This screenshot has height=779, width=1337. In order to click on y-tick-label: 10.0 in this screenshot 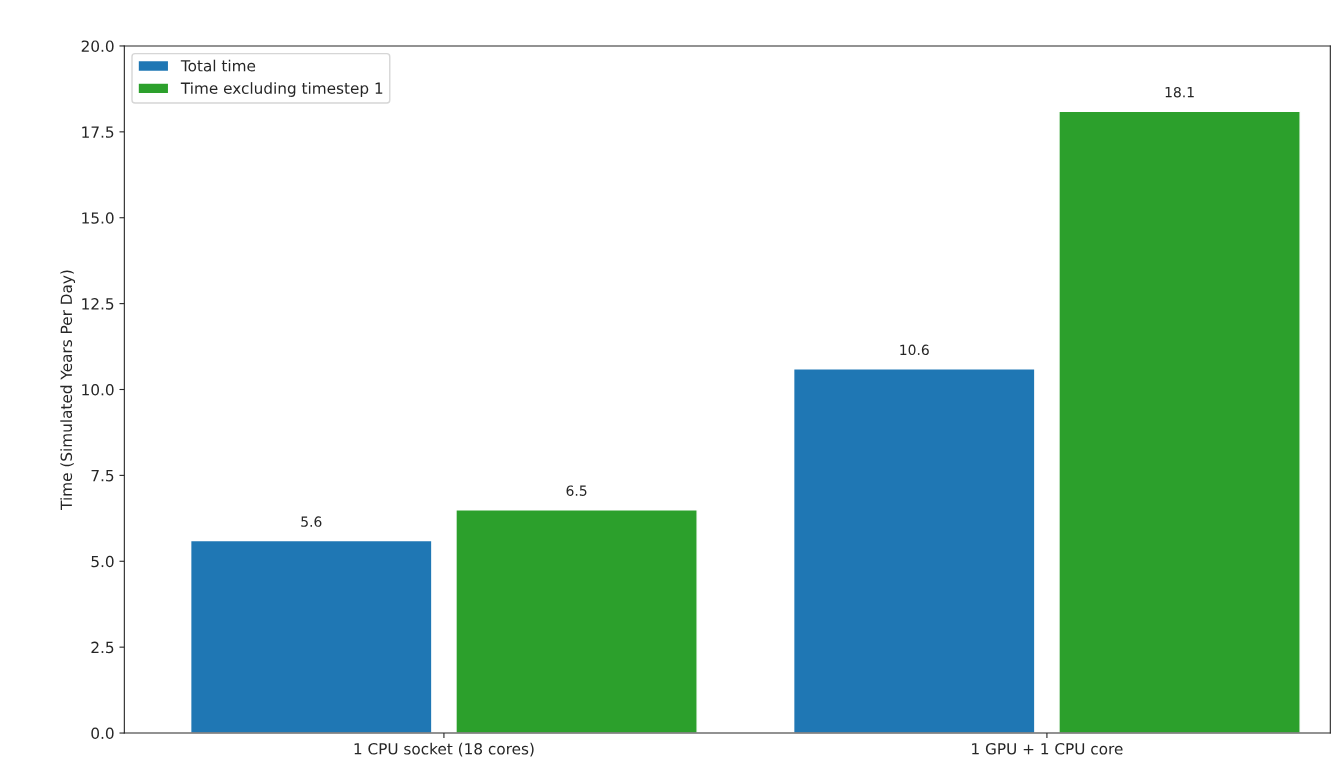, I will do `click(98, 389)`.